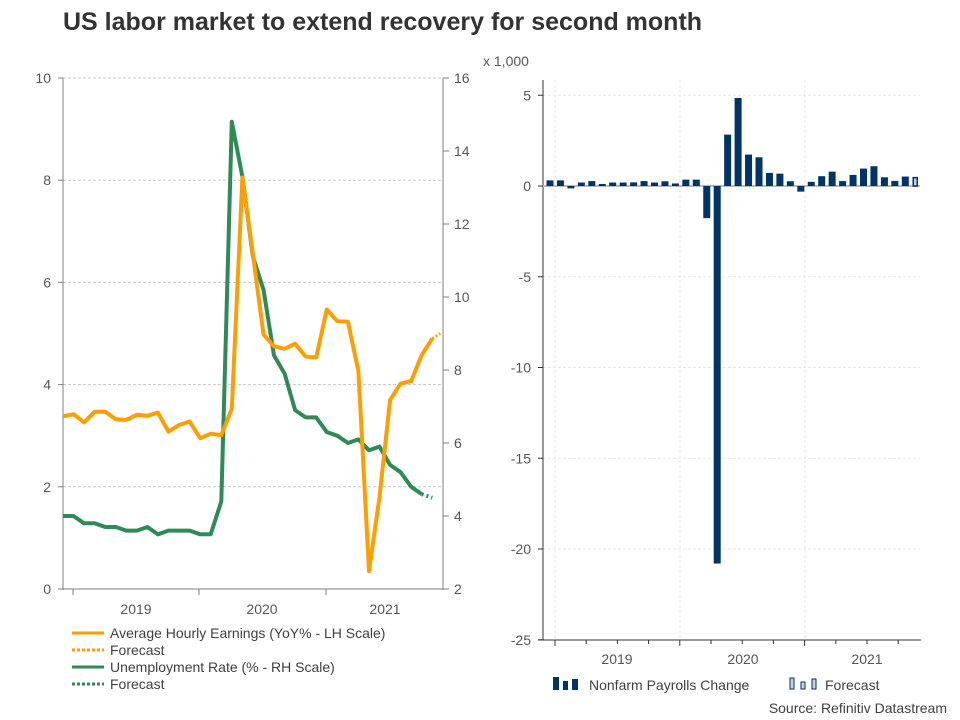  What do you see at coordinates (47, 385) in the screenshot?
I see `left-y-tick-label: 4` at bounding box center [47, 385].